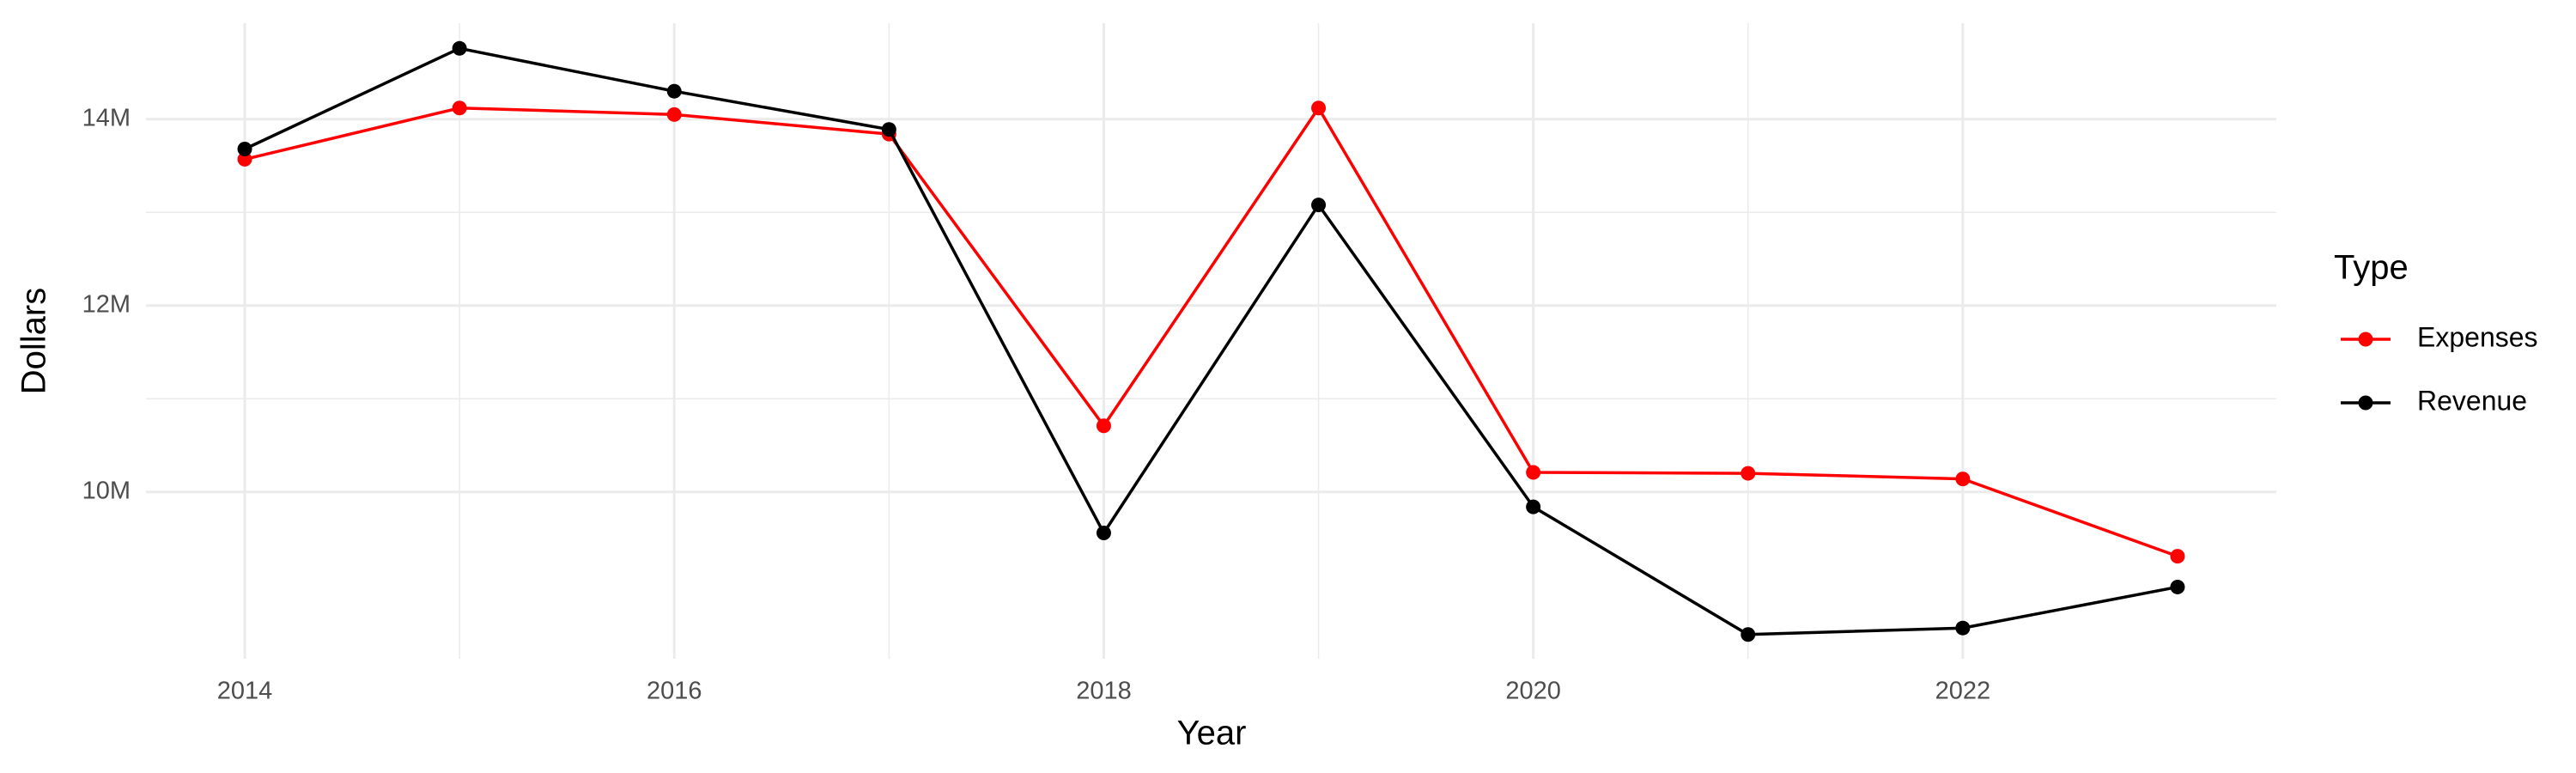 The image size is (2576, 773). Describe the element at coordinates (245, 691) in the screenshot. I see `x-tick-label: 2014` at that location.